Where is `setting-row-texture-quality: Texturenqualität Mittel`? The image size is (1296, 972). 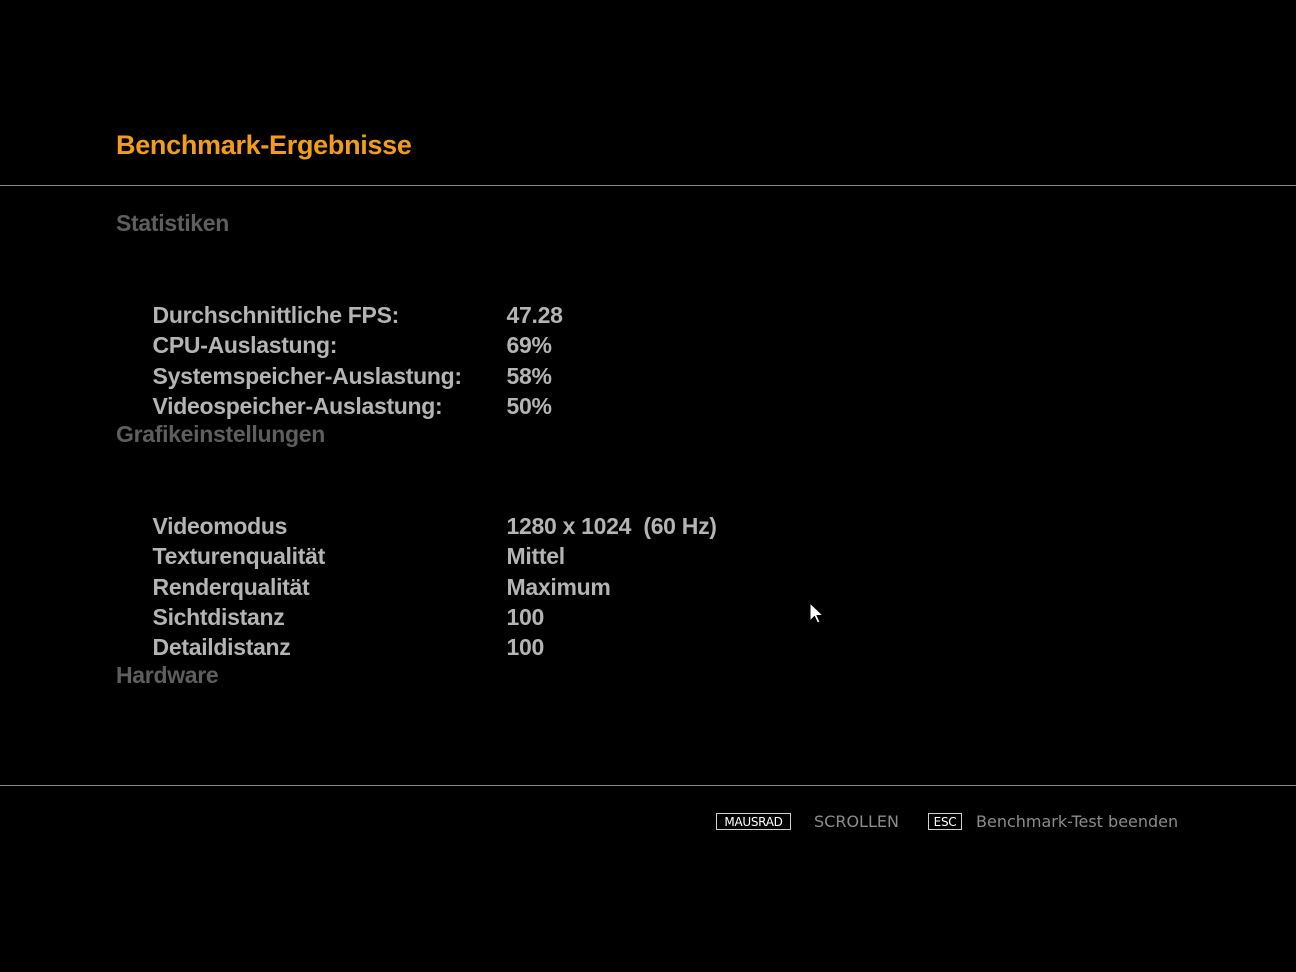 setting-row-texture-quality: Texturenqualität Mittel is located at coordinates (466, 540).